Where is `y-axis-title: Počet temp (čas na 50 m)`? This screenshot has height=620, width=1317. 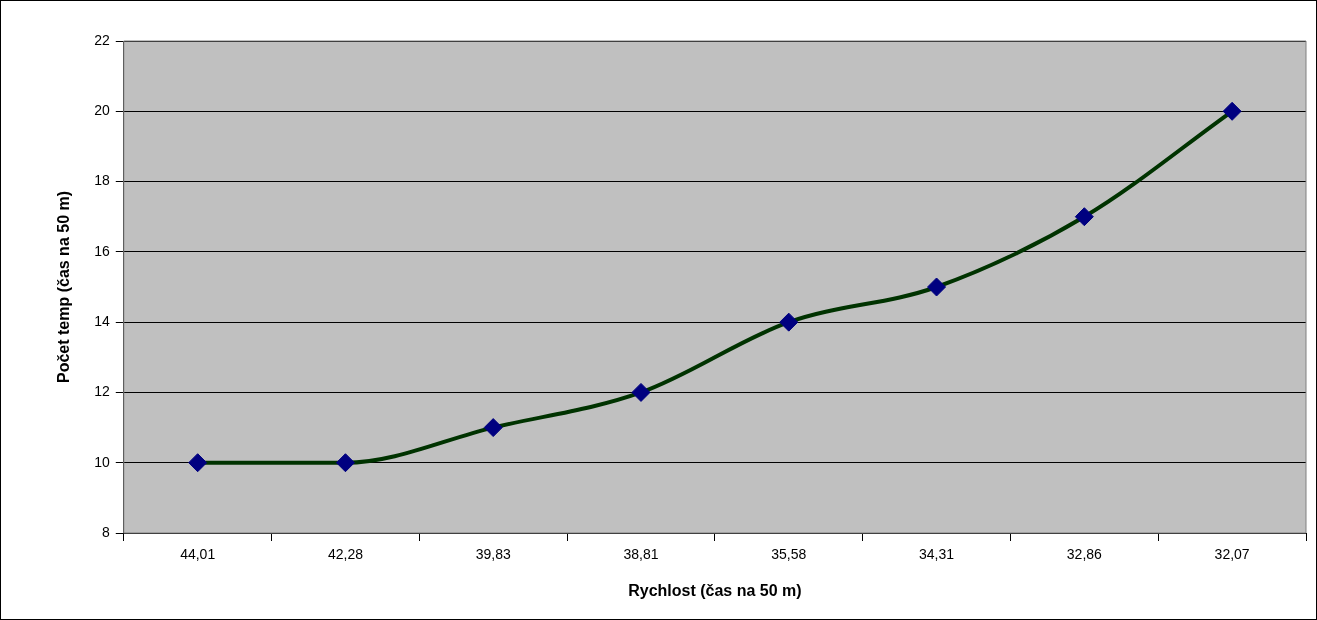
y-axis-title: Počet temp (čas na 50 m) is located at coordinates (64, 287).